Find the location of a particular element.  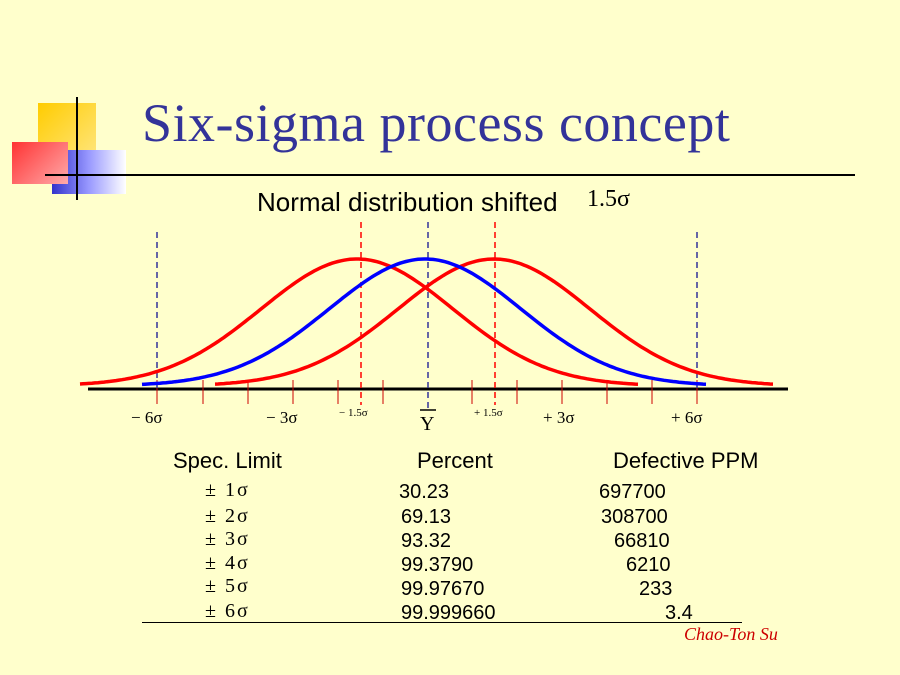

row-3-ppm: 66810 is located at coordinates (642, 541).